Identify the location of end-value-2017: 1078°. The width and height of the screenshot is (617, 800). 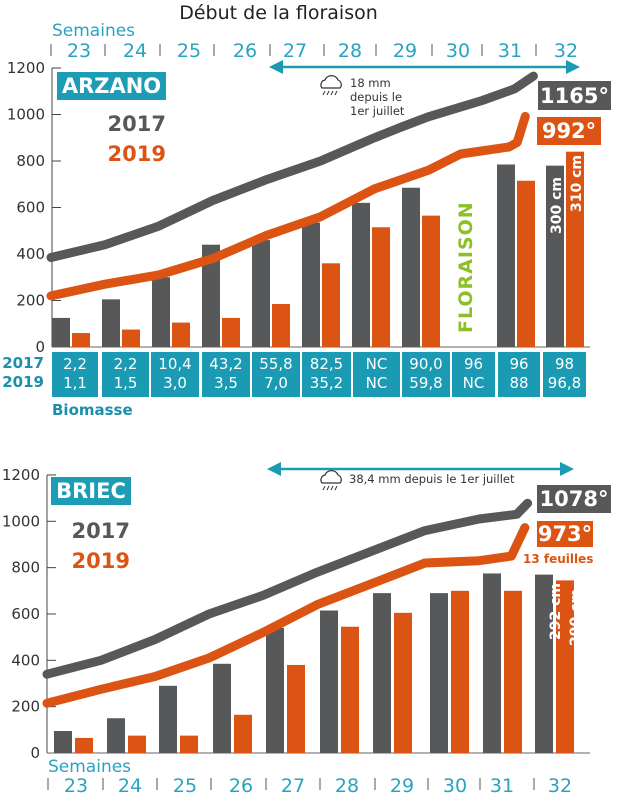
(574, 499).